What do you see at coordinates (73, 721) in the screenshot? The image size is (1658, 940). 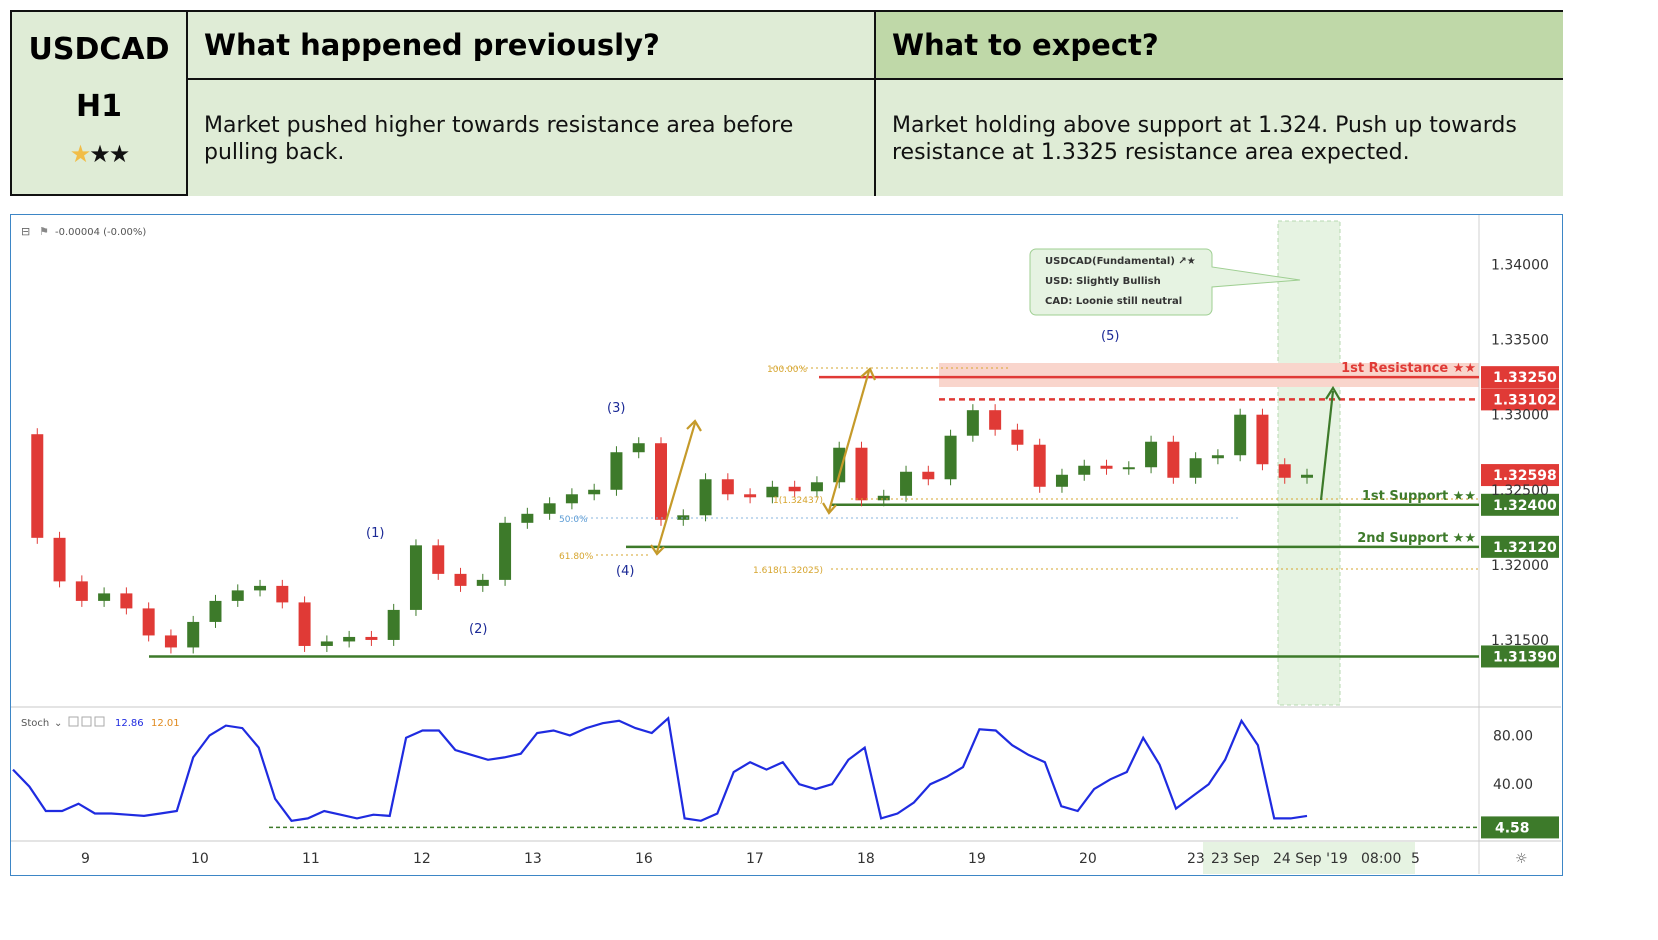 I see `eye-icon` at bounding box center [73, 721].